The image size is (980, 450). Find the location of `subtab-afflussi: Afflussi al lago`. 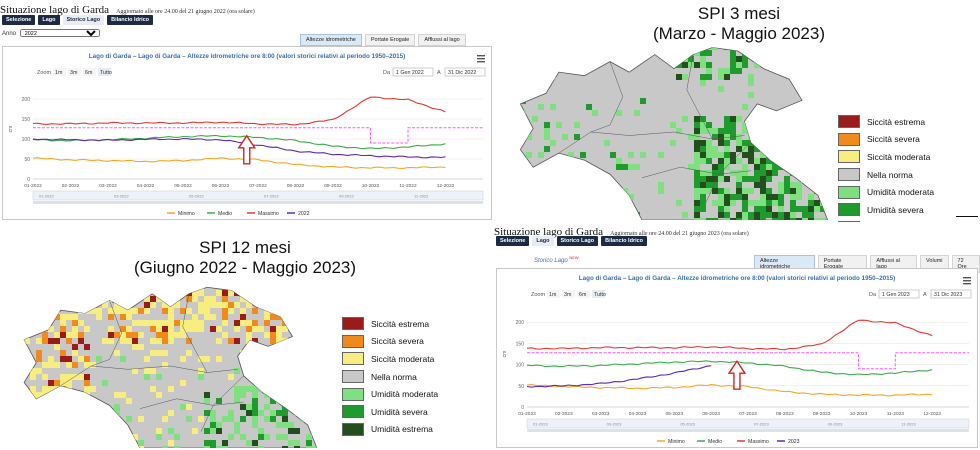

subtab-afflussi: Afflussi al lago is located at coordinates (442, 40).